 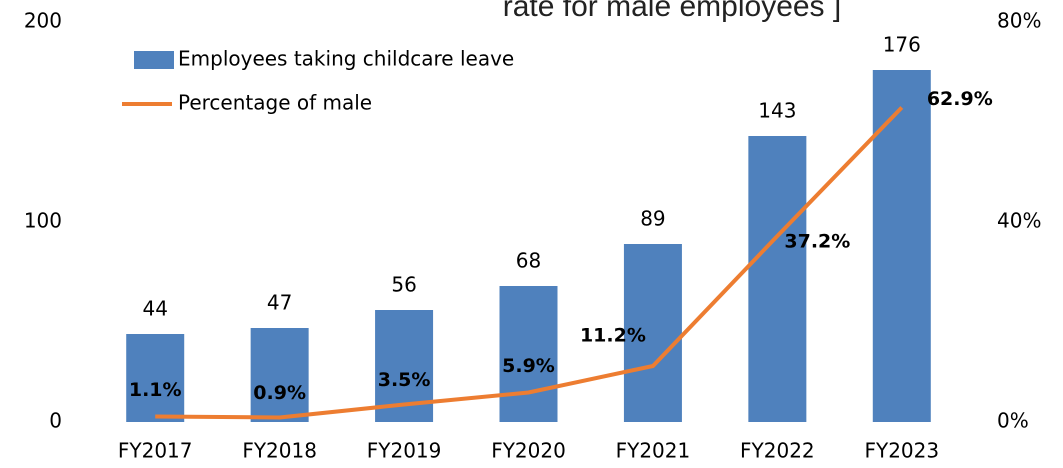 I want to click on bar-value-label: 143, so click(x=777, y=111).